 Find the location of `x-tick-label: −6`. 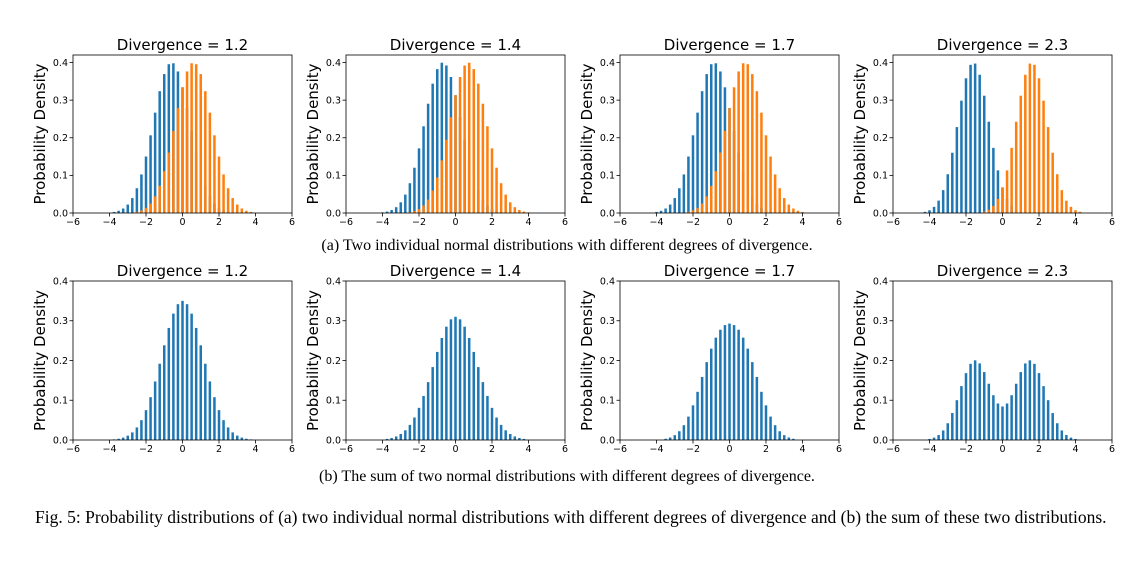

x-tick-label: −6 is located at coordinates (73, 222).